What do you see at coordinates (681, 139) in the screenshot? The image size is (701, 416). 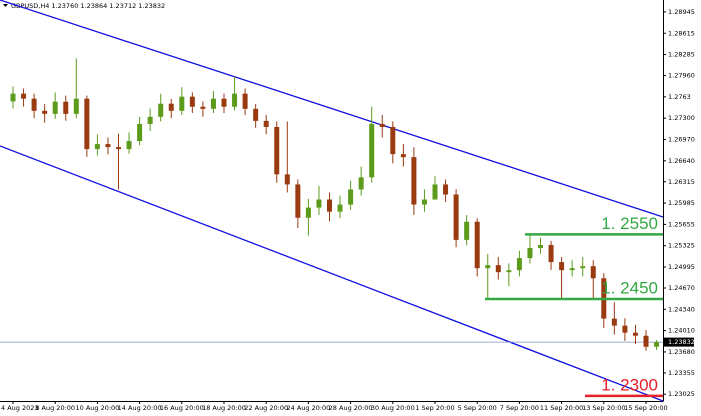 I see `y-tick-label: 1.26970` at bounding box center [681, 139].